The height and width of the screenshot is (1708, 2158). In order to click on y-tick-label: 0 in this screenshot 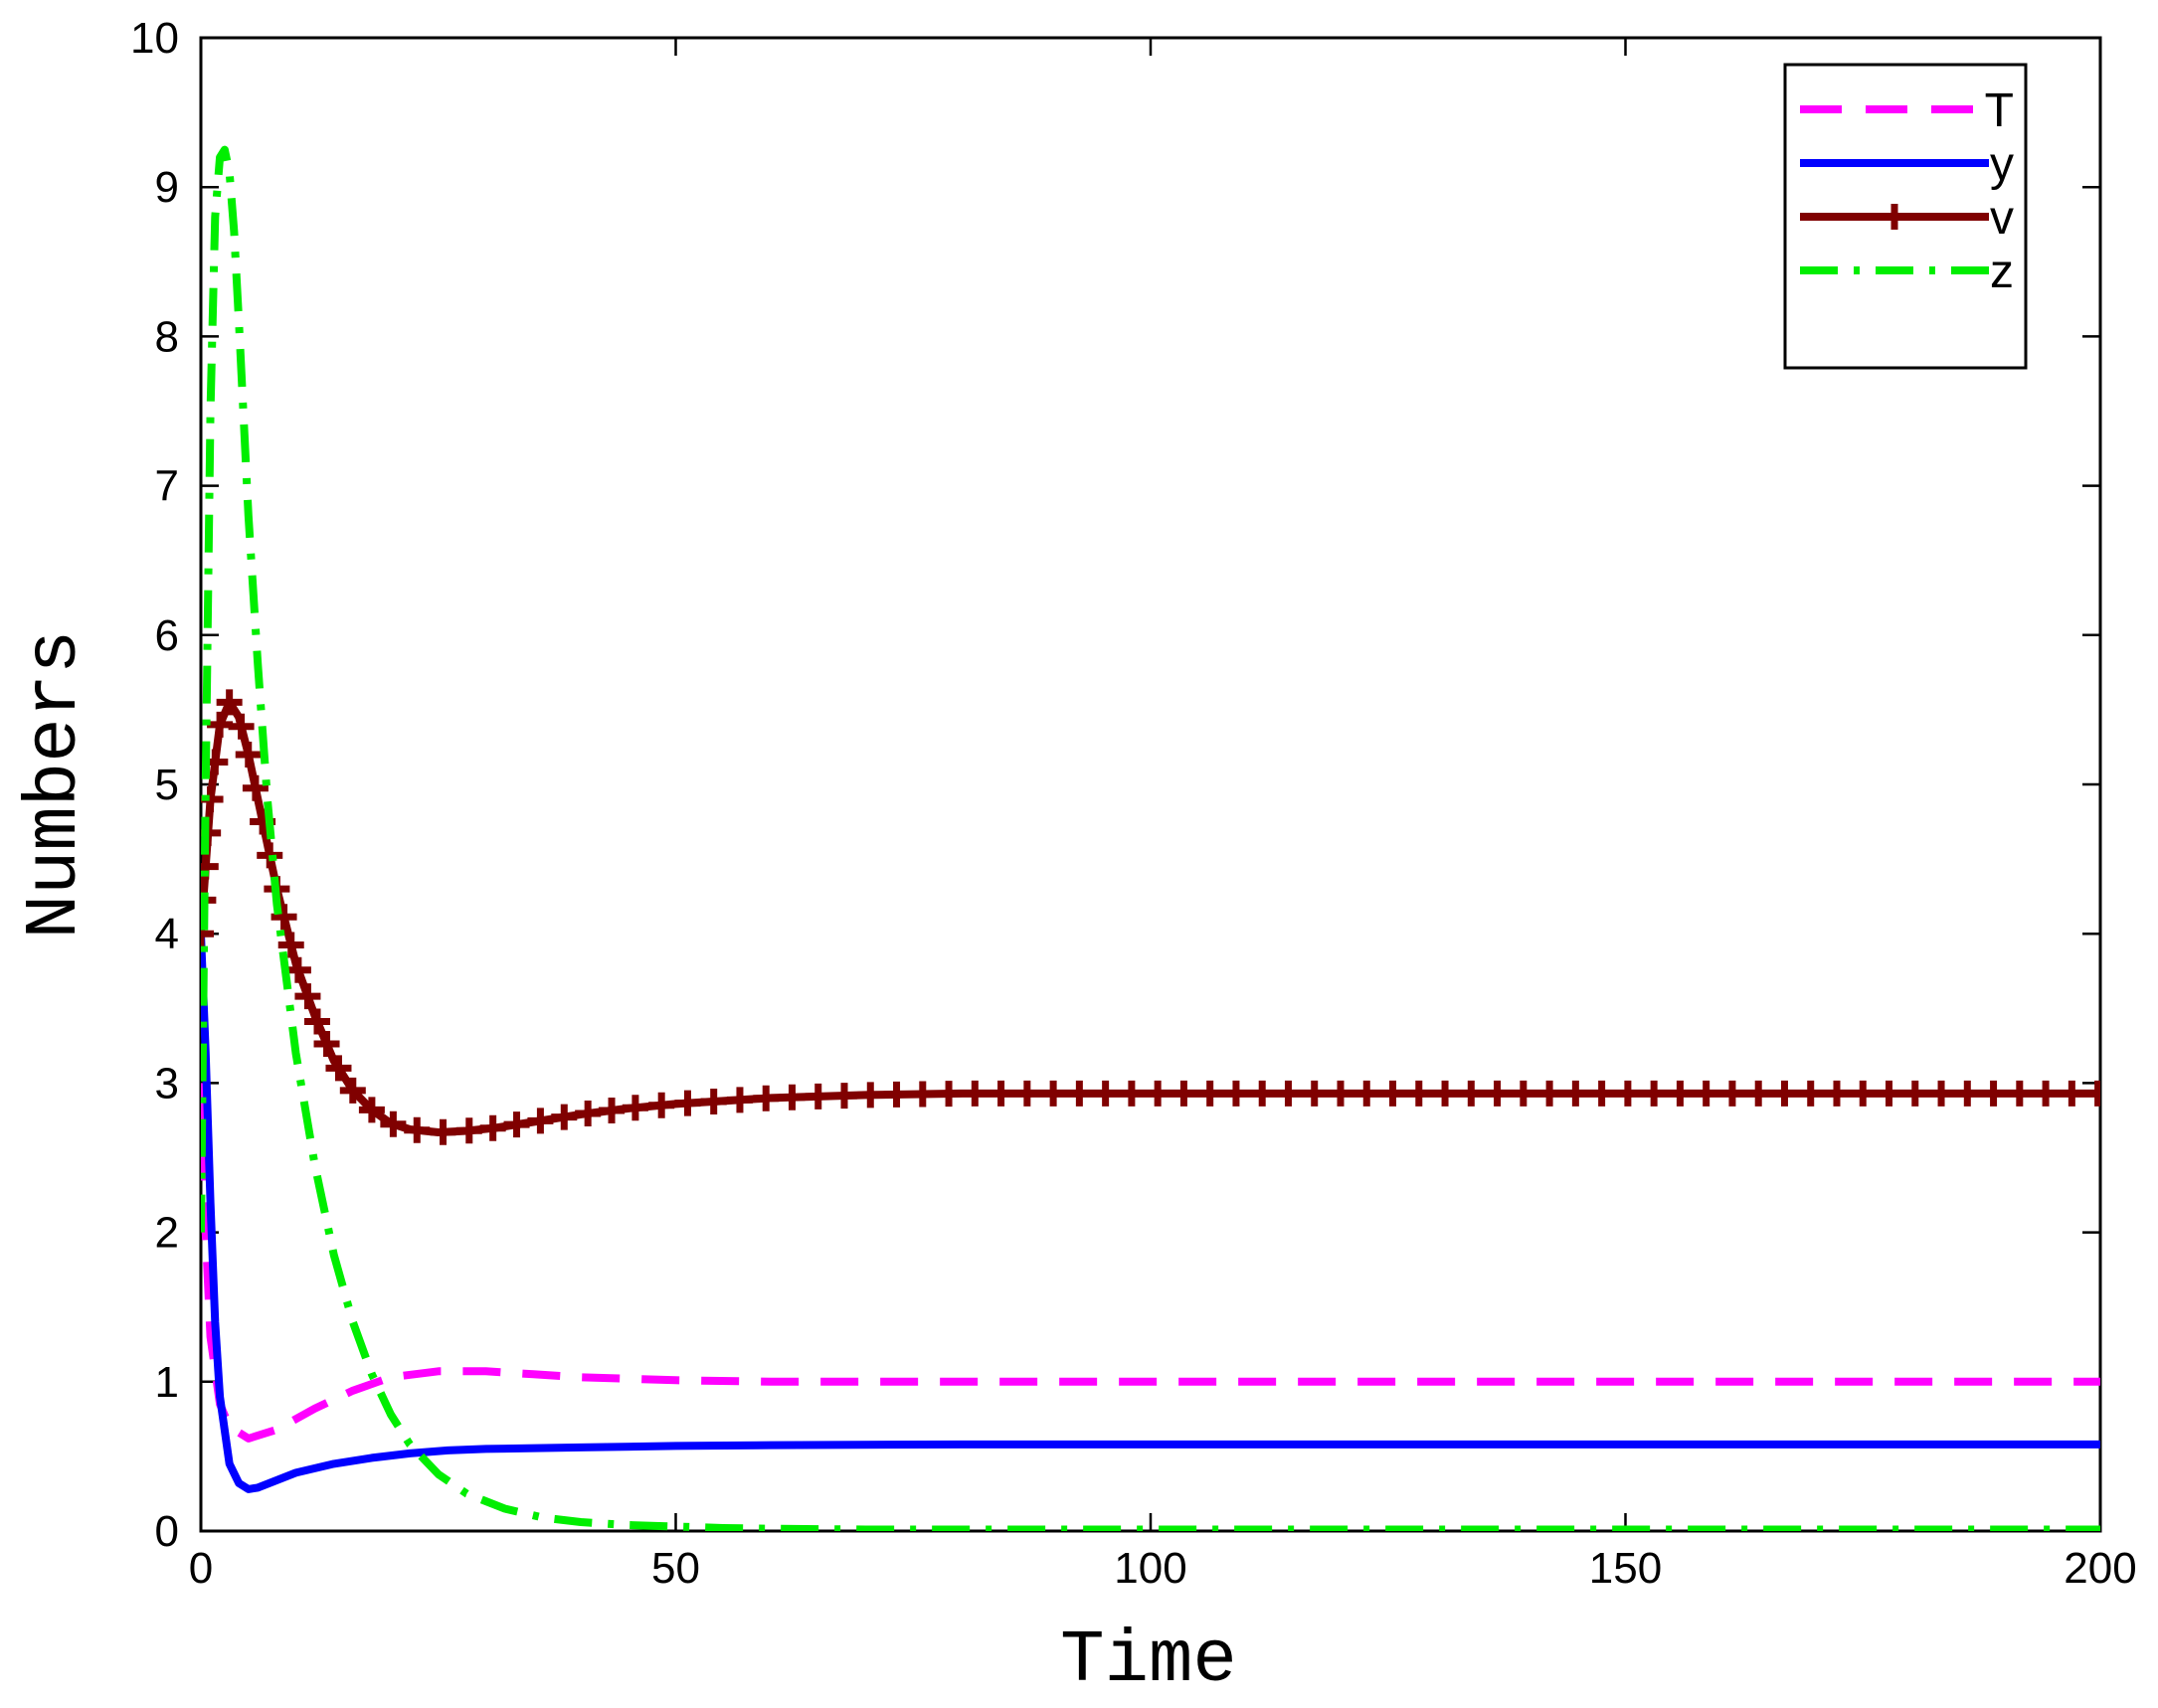, I will do `click(167, 1531)`.